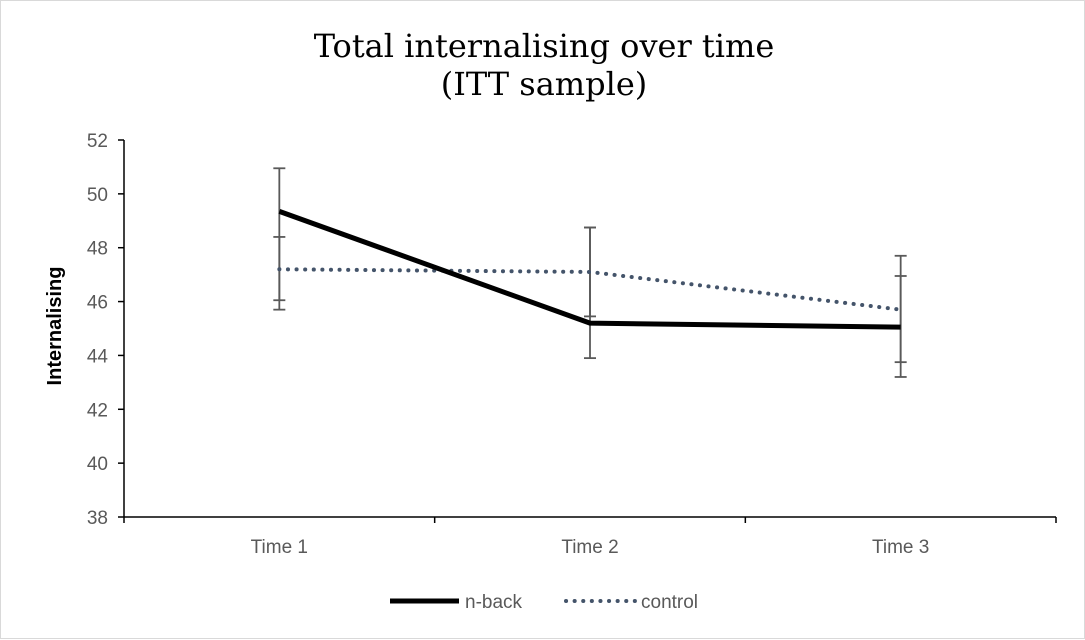 This screenshot has width=1085, height=640. Describe the element at coordinates (544, 602) in the screenshot. I see `legend: n-back control` at that location.